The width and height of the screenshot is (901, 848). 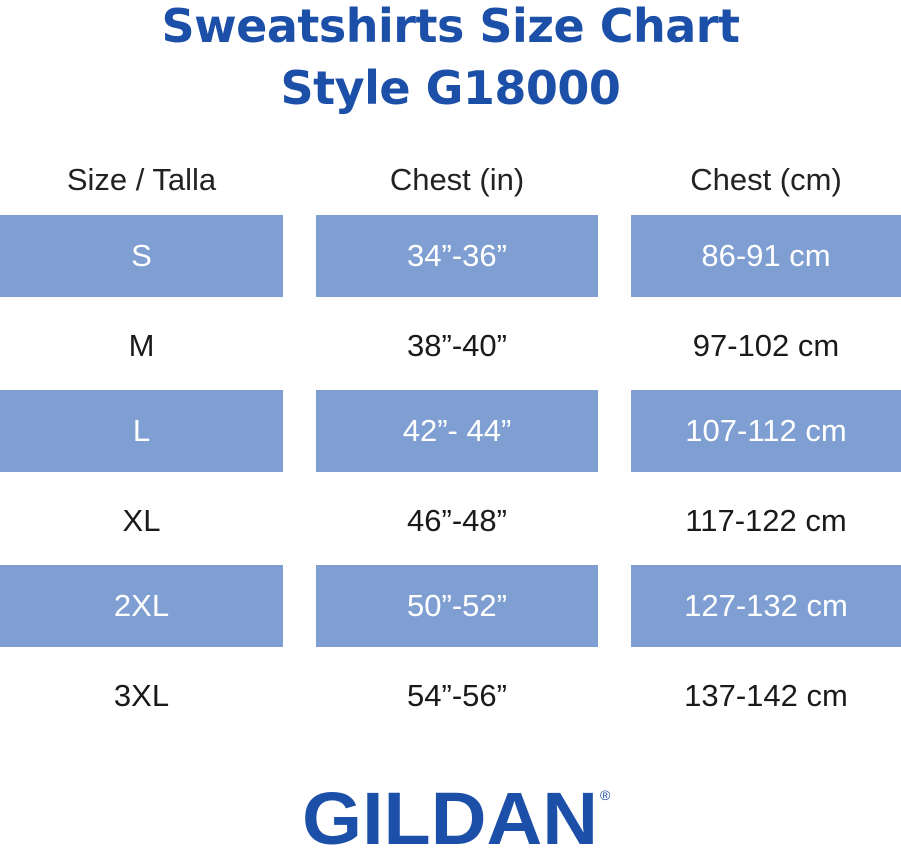 I want to click on size-cell: XL, so click(x=141, y=520).